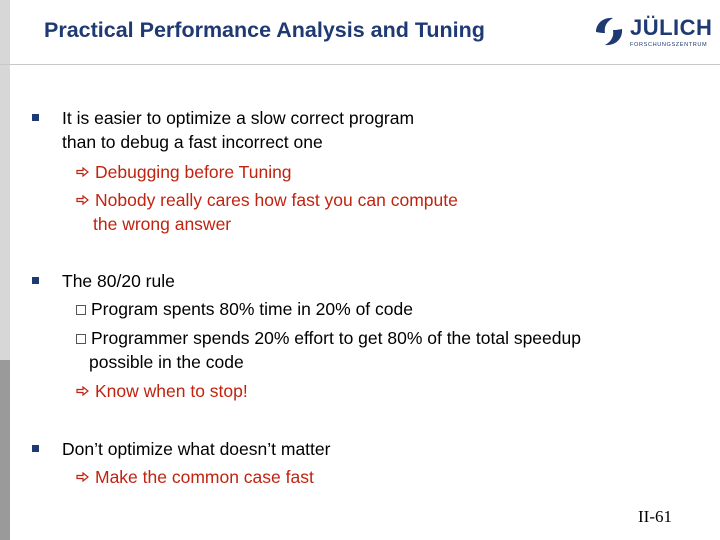  I want to click on sub-item-text: Program spents 80% time in 20% of code, so click(252, 309).